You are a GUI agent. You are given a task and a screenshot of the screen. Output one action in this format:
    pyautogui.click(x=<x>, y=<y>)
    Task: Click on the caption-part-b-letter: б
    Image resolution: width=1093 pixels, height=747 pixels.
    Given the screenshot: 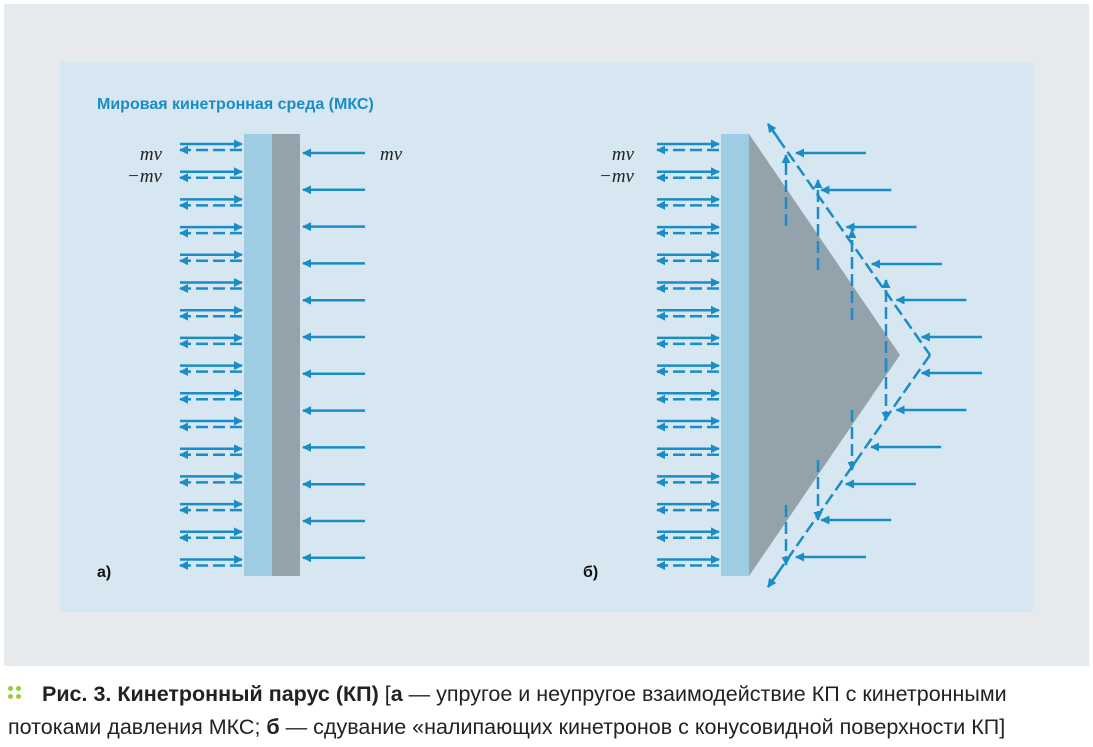 What is the action you would take?
    pyautogui.click(x=273, y=727)
    